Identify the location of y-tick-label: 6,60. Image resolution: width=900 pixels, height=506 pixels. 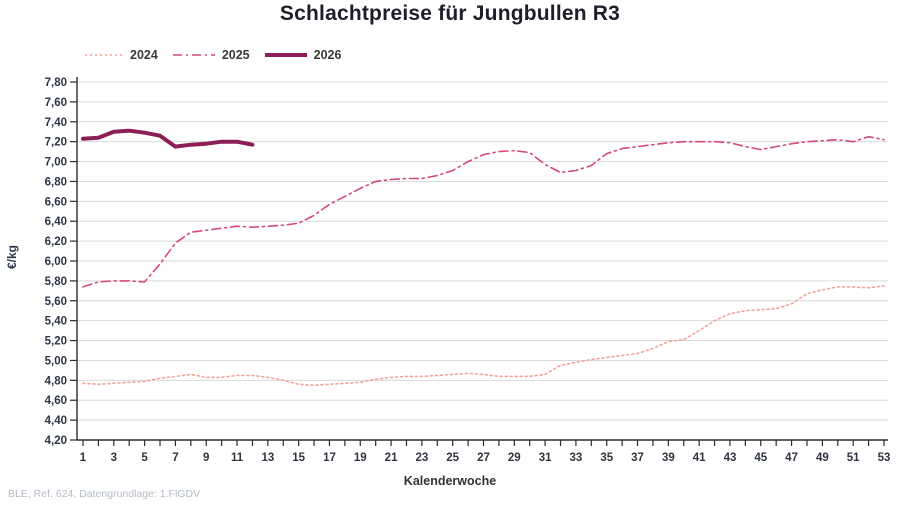
(56, 202).